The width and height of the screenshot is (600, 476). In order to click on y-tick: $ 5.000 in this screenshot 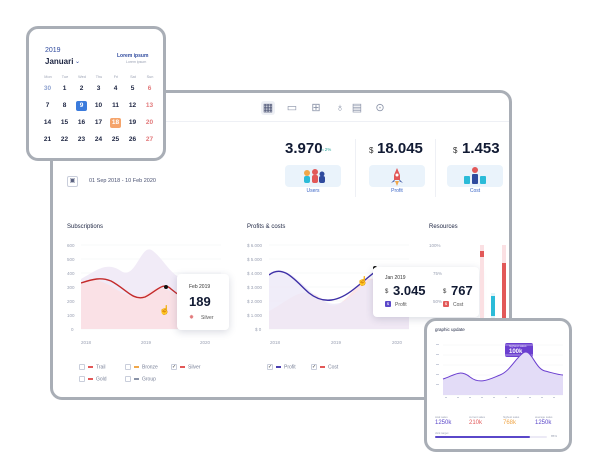, I will do `click(255, 259)`.